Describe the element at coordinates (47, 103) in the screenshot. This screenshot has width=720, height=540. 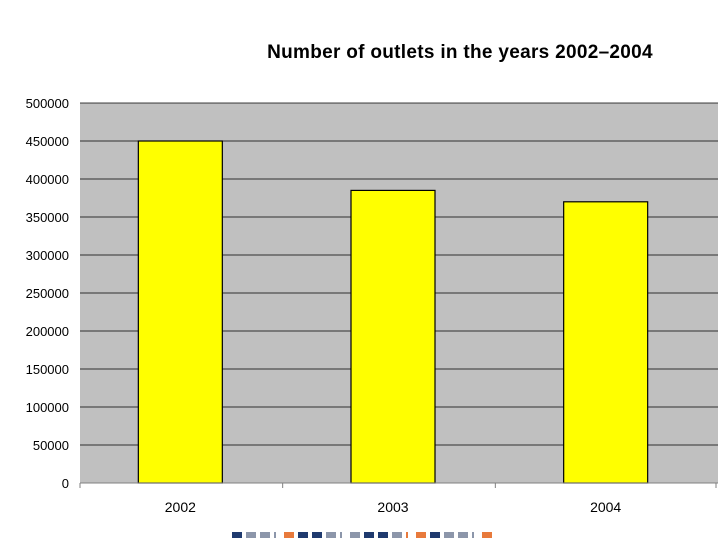
I see `y-tick-label: 500000` at that location.